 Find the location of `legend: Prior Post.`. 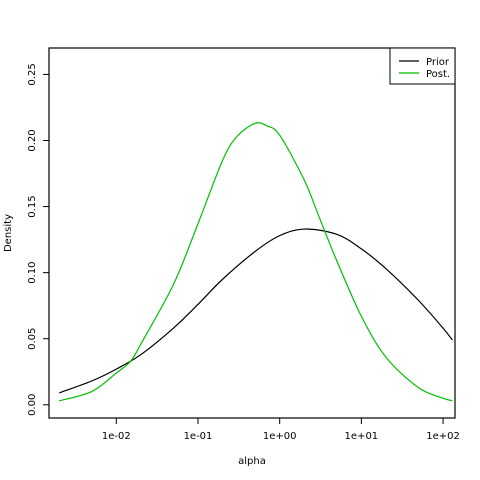

legend: Prior Post. is located at coordinates (422, 66).